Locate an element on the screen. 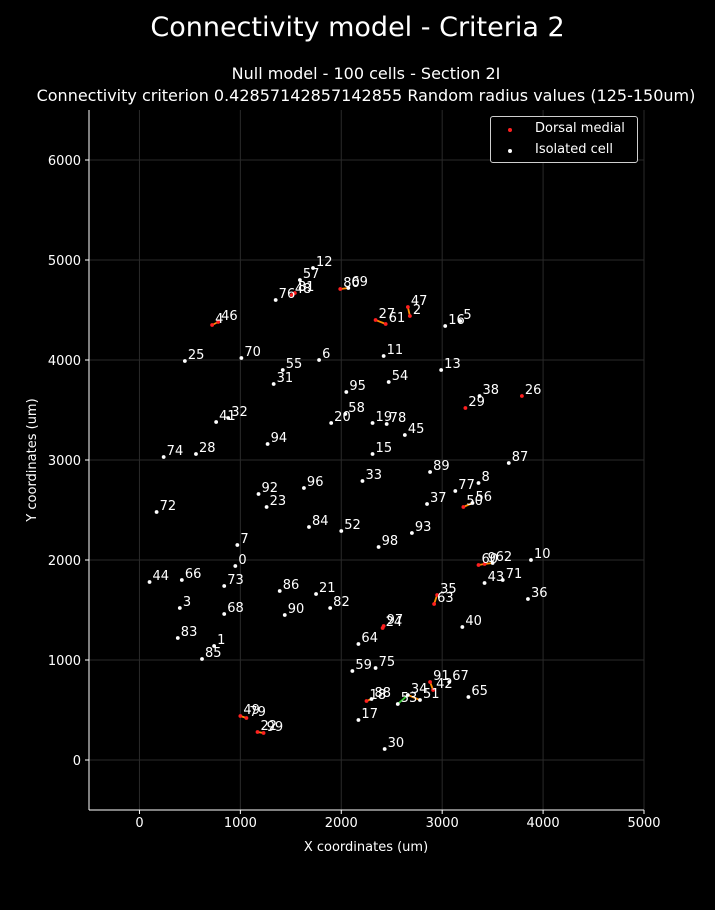 The height and width of the screenshot is (910, 715). point-label: 74 is located at coordinates (175, 451).